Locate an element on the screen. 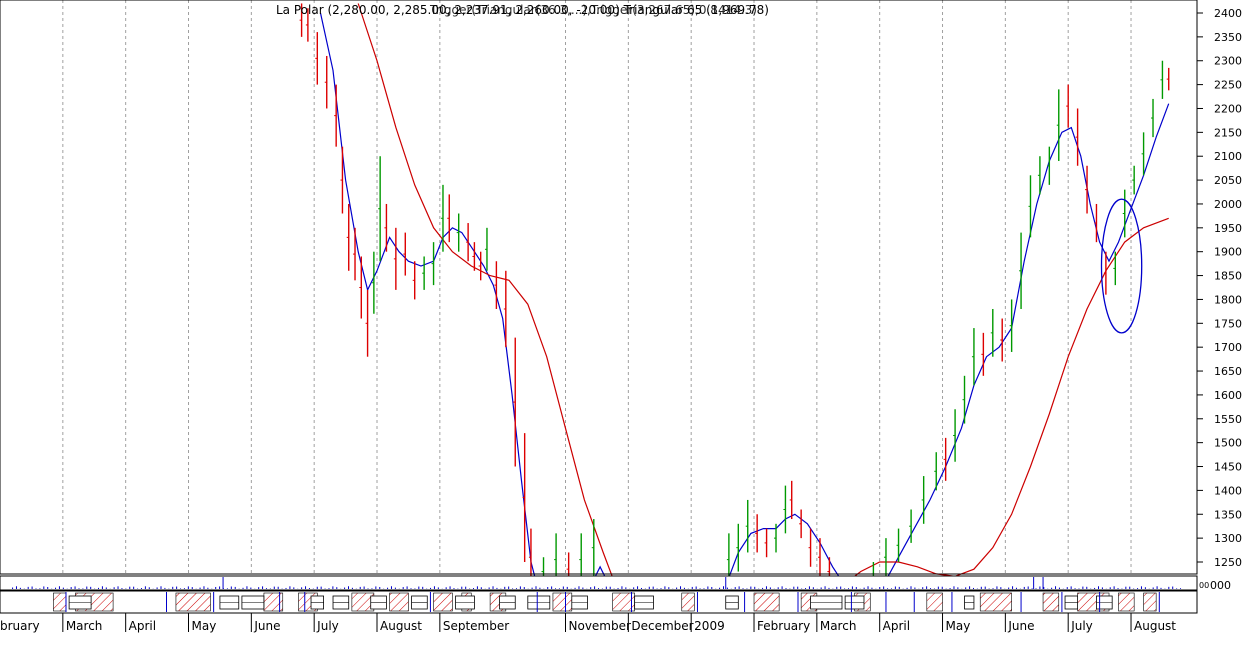 The width and height of the screenshot is (1250, 661). y-tick-label: 1350 is located at coordinates (1228, 514).